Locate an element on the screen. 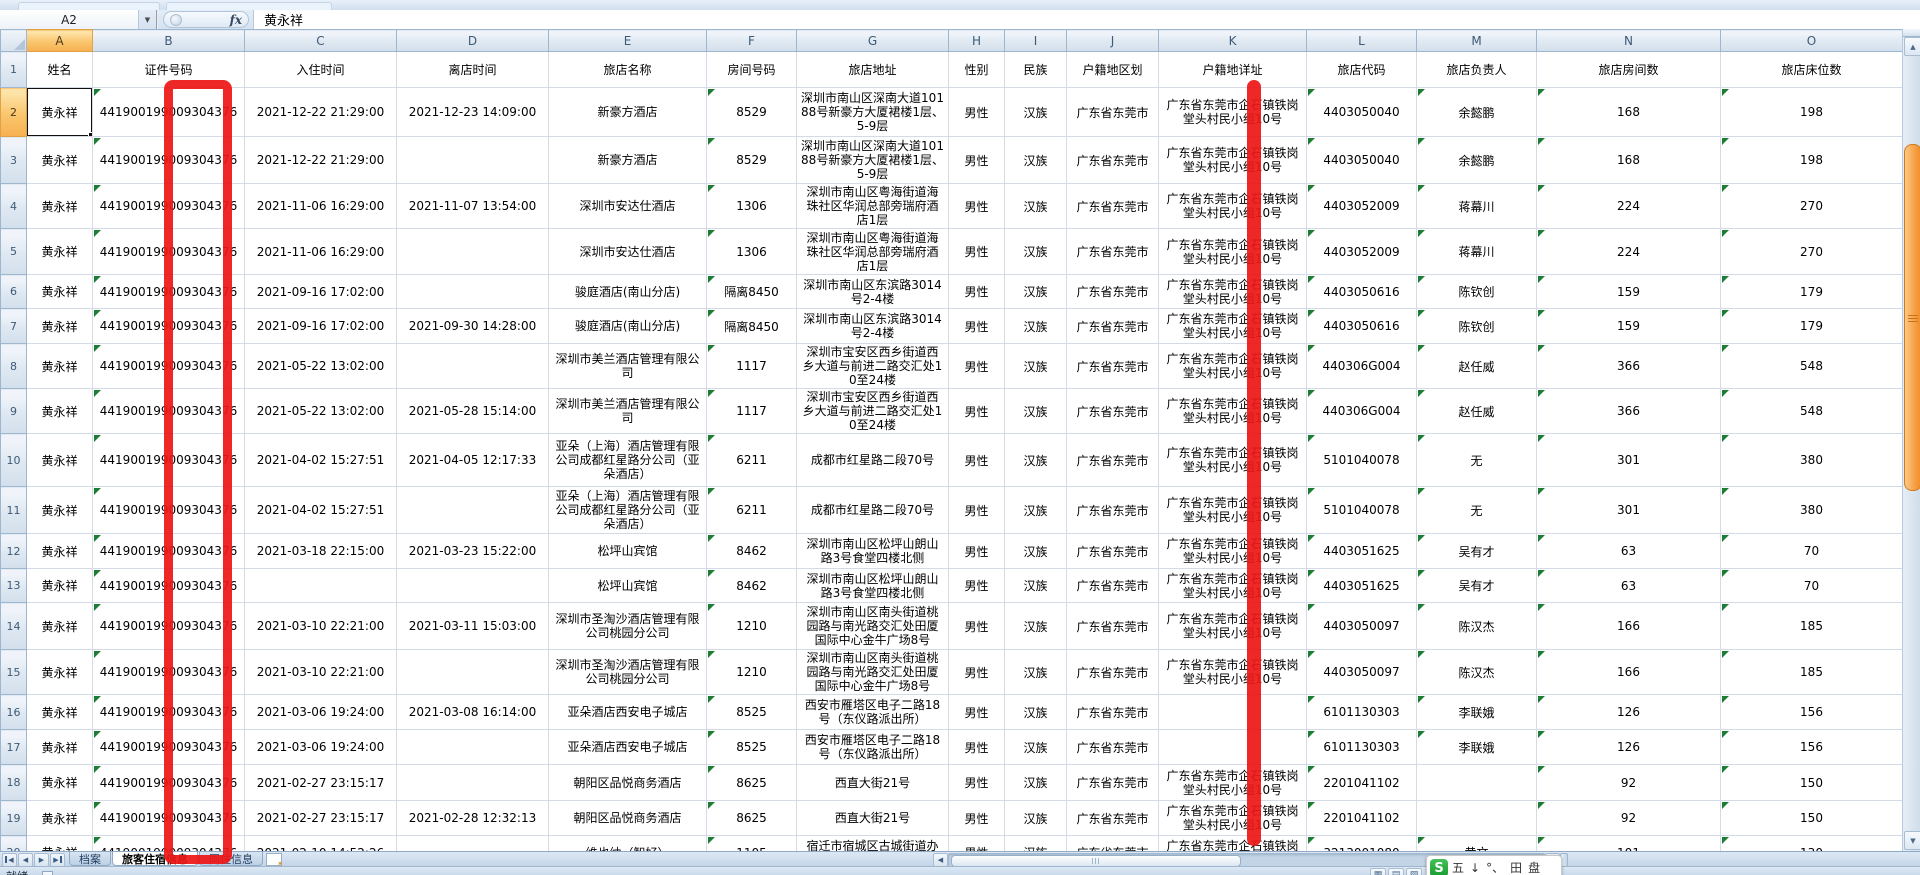  column-header-A: A is located at coordinates (59, 40).